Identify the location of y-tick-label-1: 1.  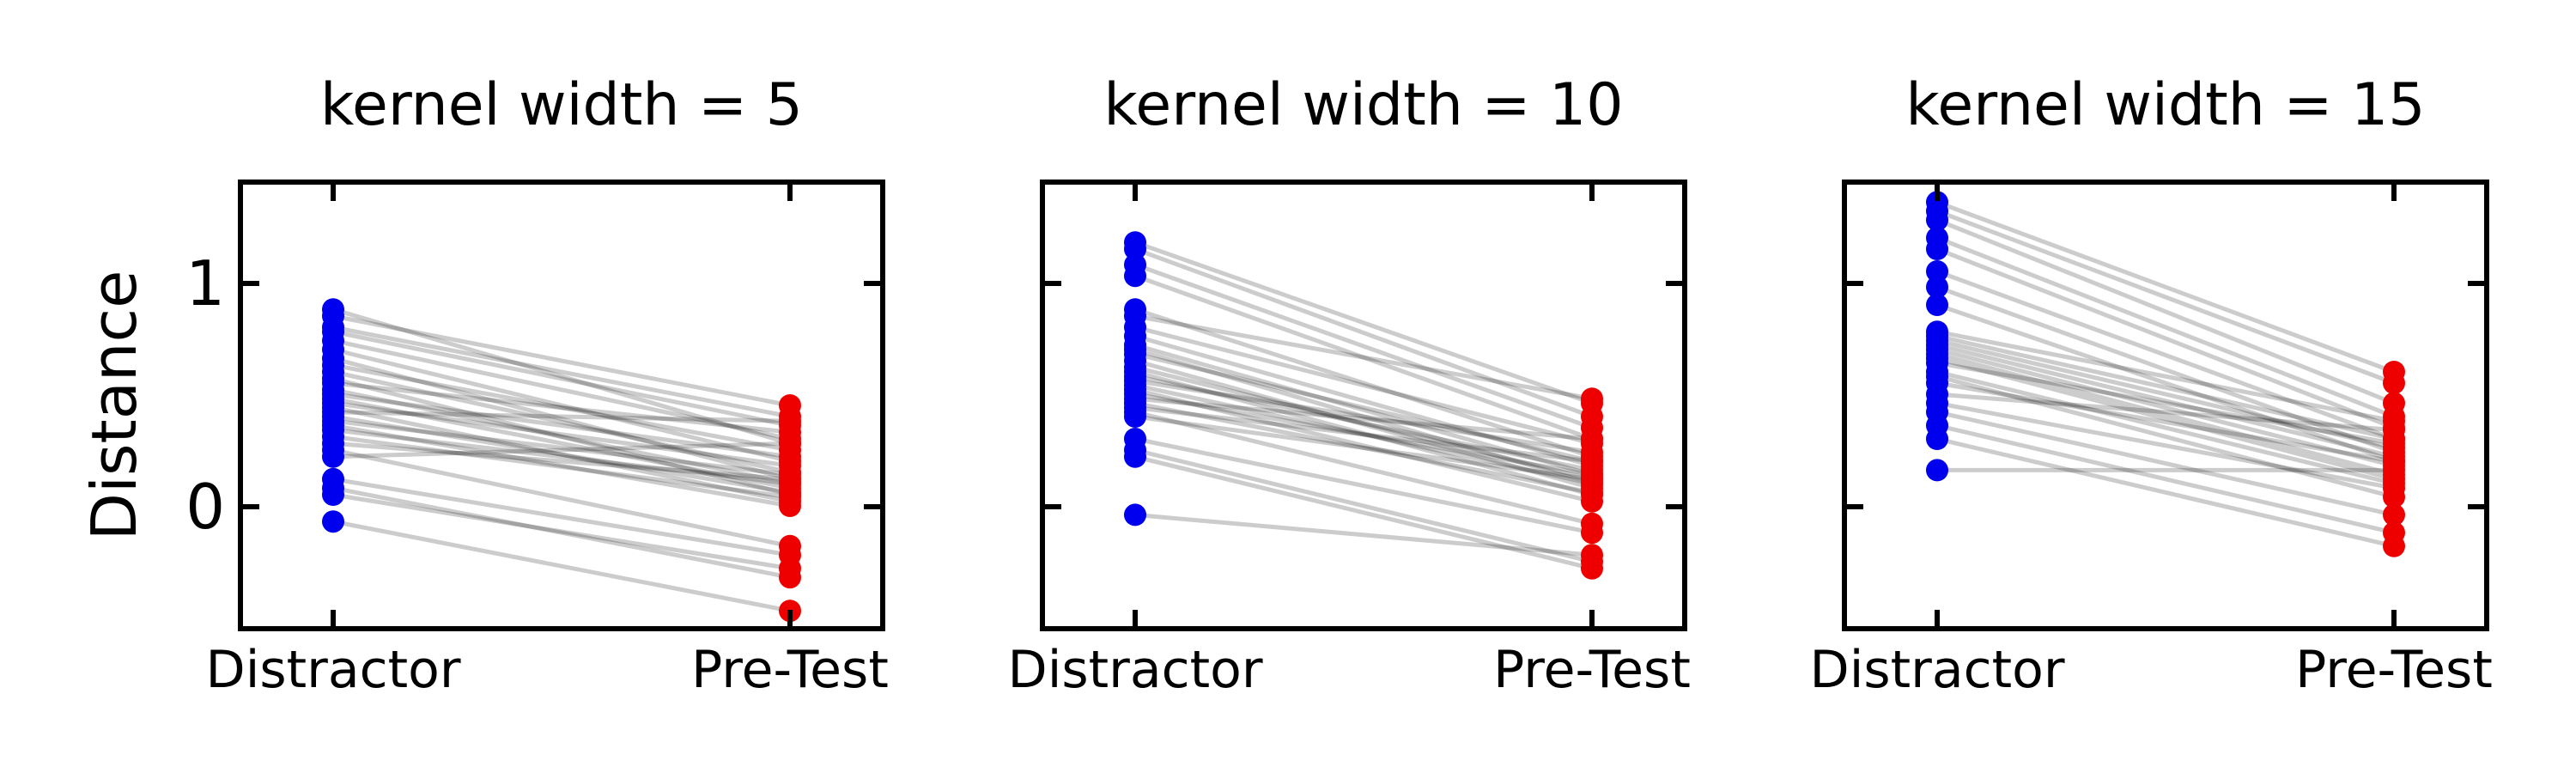
(205, 283).